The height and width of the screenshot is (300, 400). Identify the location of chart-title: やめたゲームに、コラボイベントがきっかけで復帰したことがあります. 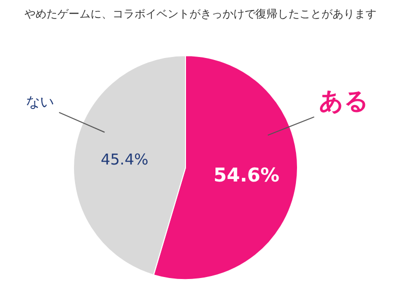
(200, 14).